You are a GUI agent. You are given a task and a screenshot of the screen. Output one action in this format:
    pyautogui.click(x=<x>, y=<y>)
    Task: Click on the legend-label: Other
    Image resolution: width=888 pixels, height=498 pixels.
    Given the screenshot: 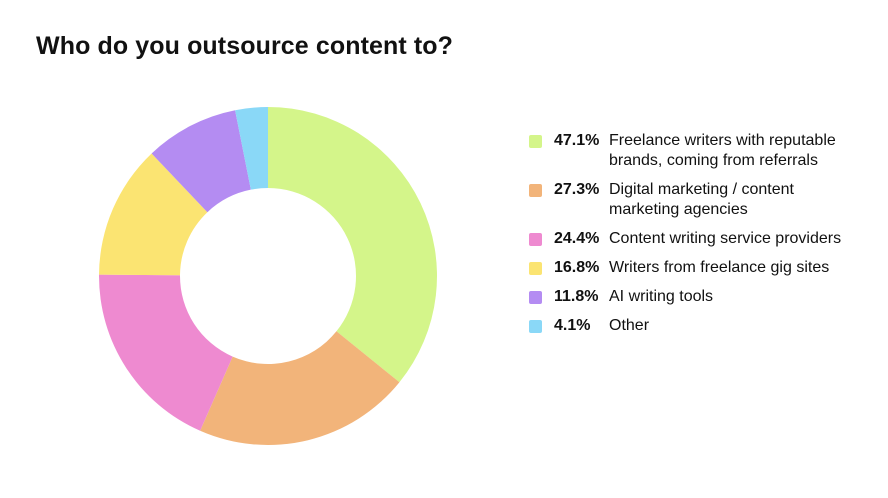 What is the action you would take?
    pyautogui.click(x=629, y=325)
    